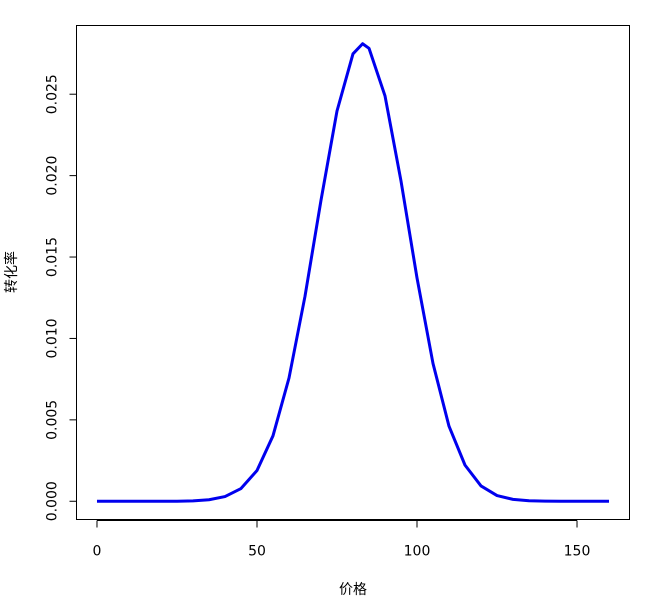 The image size is (645, 610). What do you see at coordinates (53, 176) in the screenshot?
I see `y-tick-label: 0.020` at bounding box center [53, 176].